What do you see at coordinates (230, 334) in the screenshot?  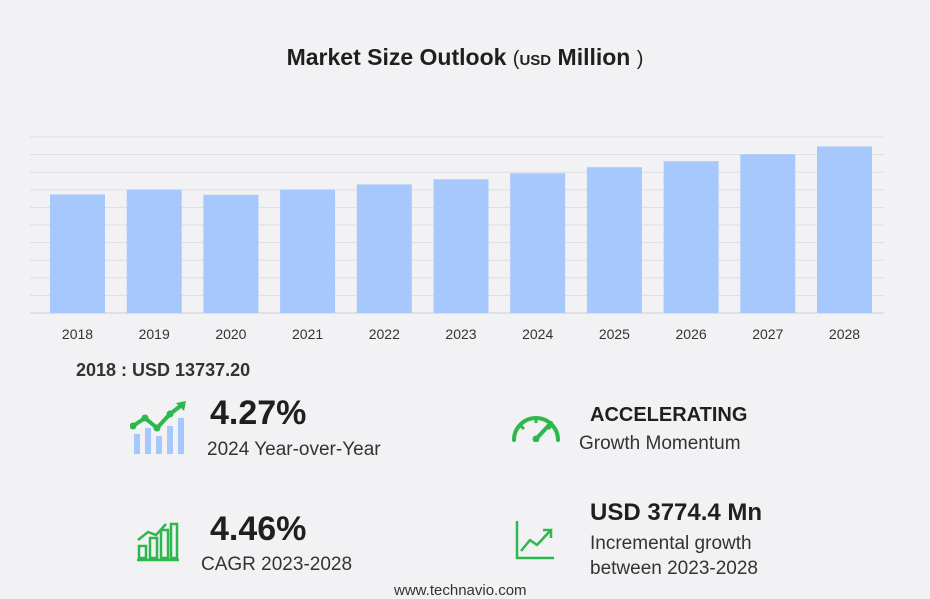 I see `x-tick-label: 2020` at bounding box center [230, 334].